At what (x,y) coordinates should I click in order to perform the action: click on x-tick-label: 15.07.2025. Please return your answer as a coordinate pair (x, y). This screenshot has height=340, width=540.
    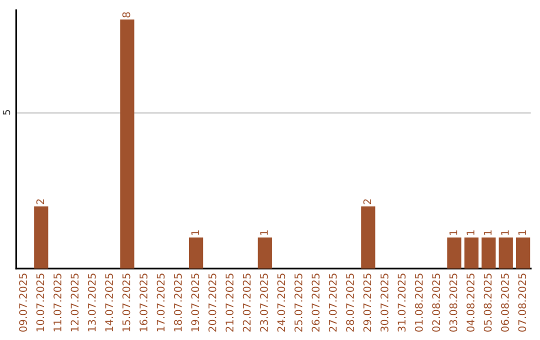
    Looking at the image, I should click on (126, 303).